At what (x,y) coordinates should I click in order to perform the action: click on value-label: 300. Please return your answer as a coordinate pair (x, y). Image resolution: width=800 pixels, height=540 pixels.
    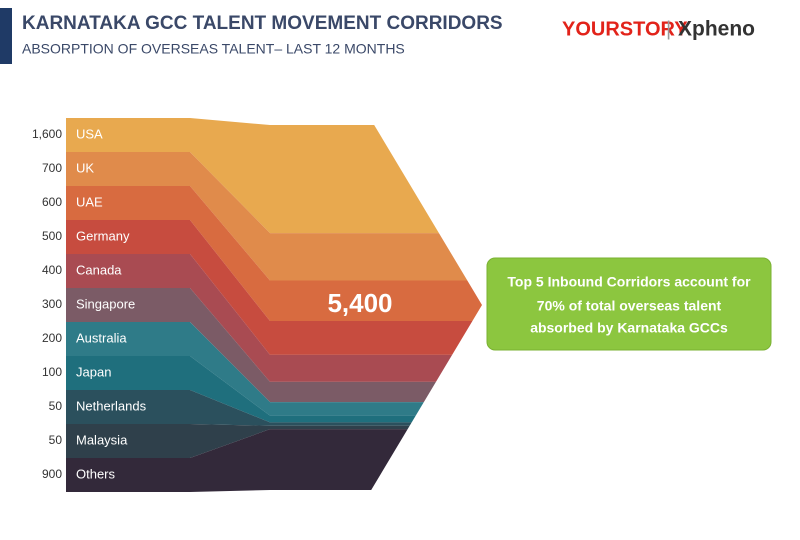
    Looking at the image, I should click on (52, 304).